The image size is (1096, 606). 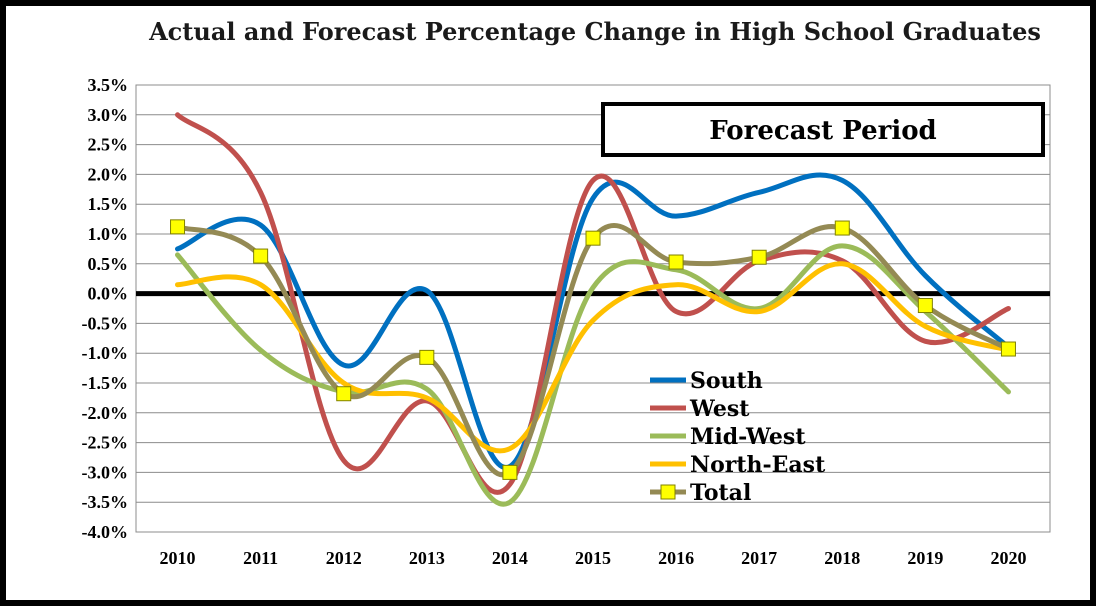 I want to click on x-tick-label: 2016, so click(x=676, y=558).